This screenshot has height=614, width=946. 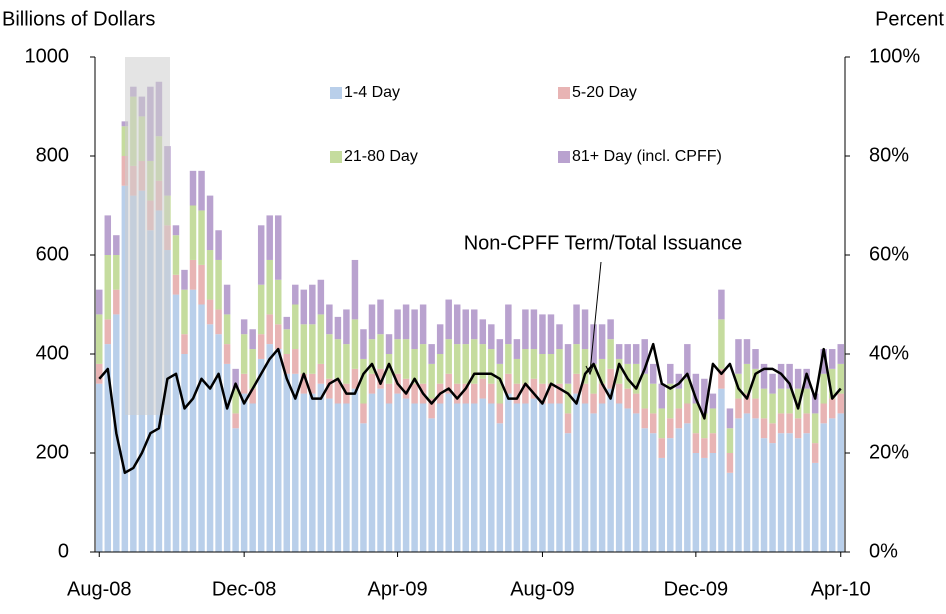 What do you see at coordinates (647, 156) in the screenshot?
I see `legend-label: 81+ Day (incl. CPFF)` at bounding box center [647, 156].